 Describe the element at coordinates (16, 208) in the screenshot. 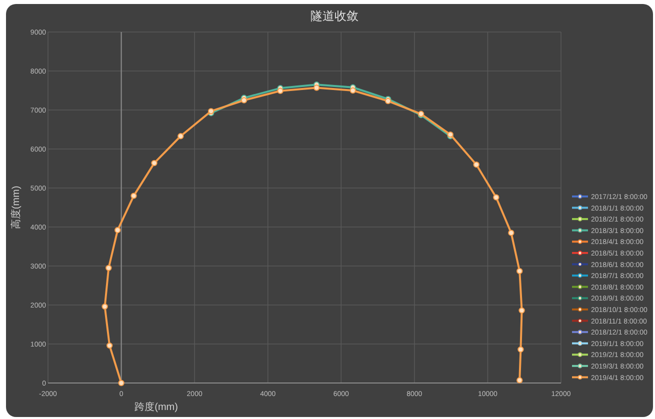

I see `y-axis-title: 高度(mm)` at that location.